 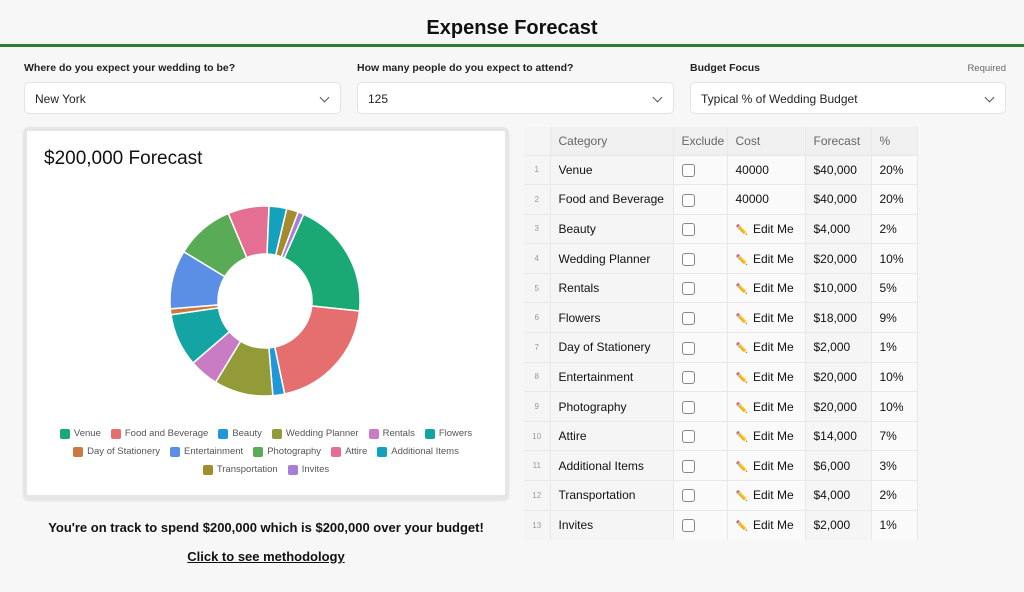 What do you see at coordinates (838, 495) in the screenshot?
I see `forecast-cell: $4,000` at bounding box center [838, 495].